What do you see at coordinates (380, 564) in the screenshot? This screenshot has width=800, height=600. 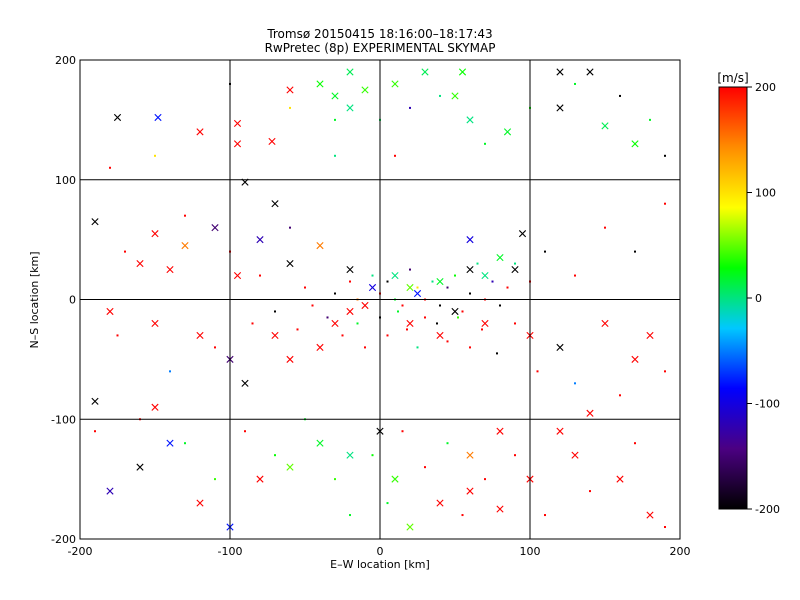 I see `x-axis-label: E–W location [km]` at bounding box center [380, 564].